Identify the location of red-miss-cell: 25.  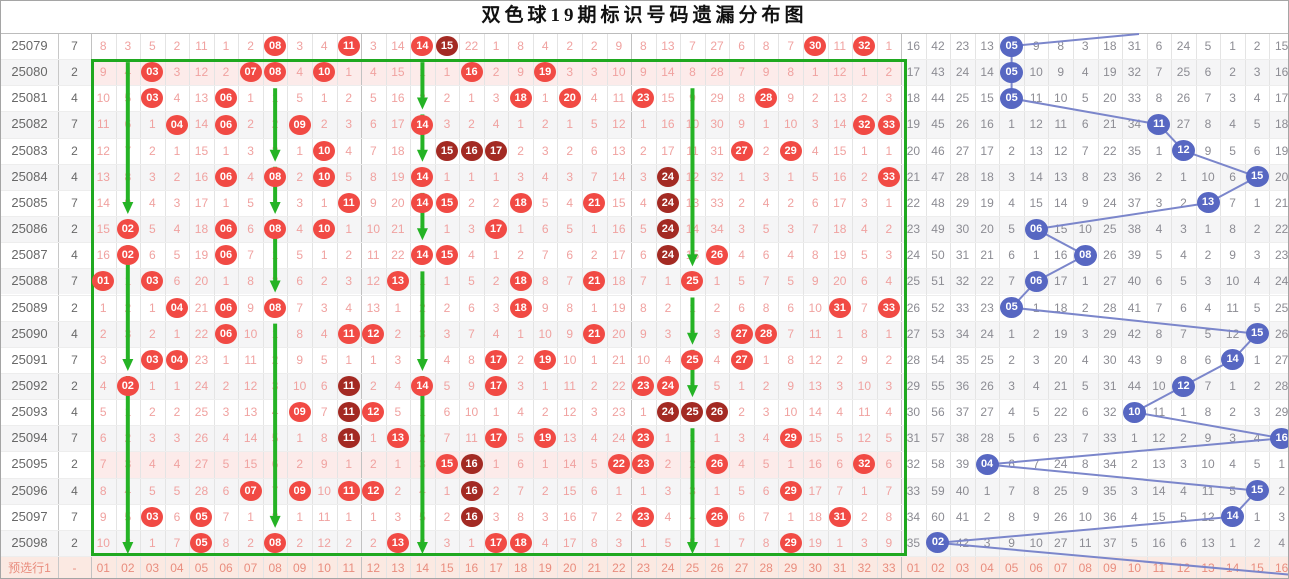
(201, 412).